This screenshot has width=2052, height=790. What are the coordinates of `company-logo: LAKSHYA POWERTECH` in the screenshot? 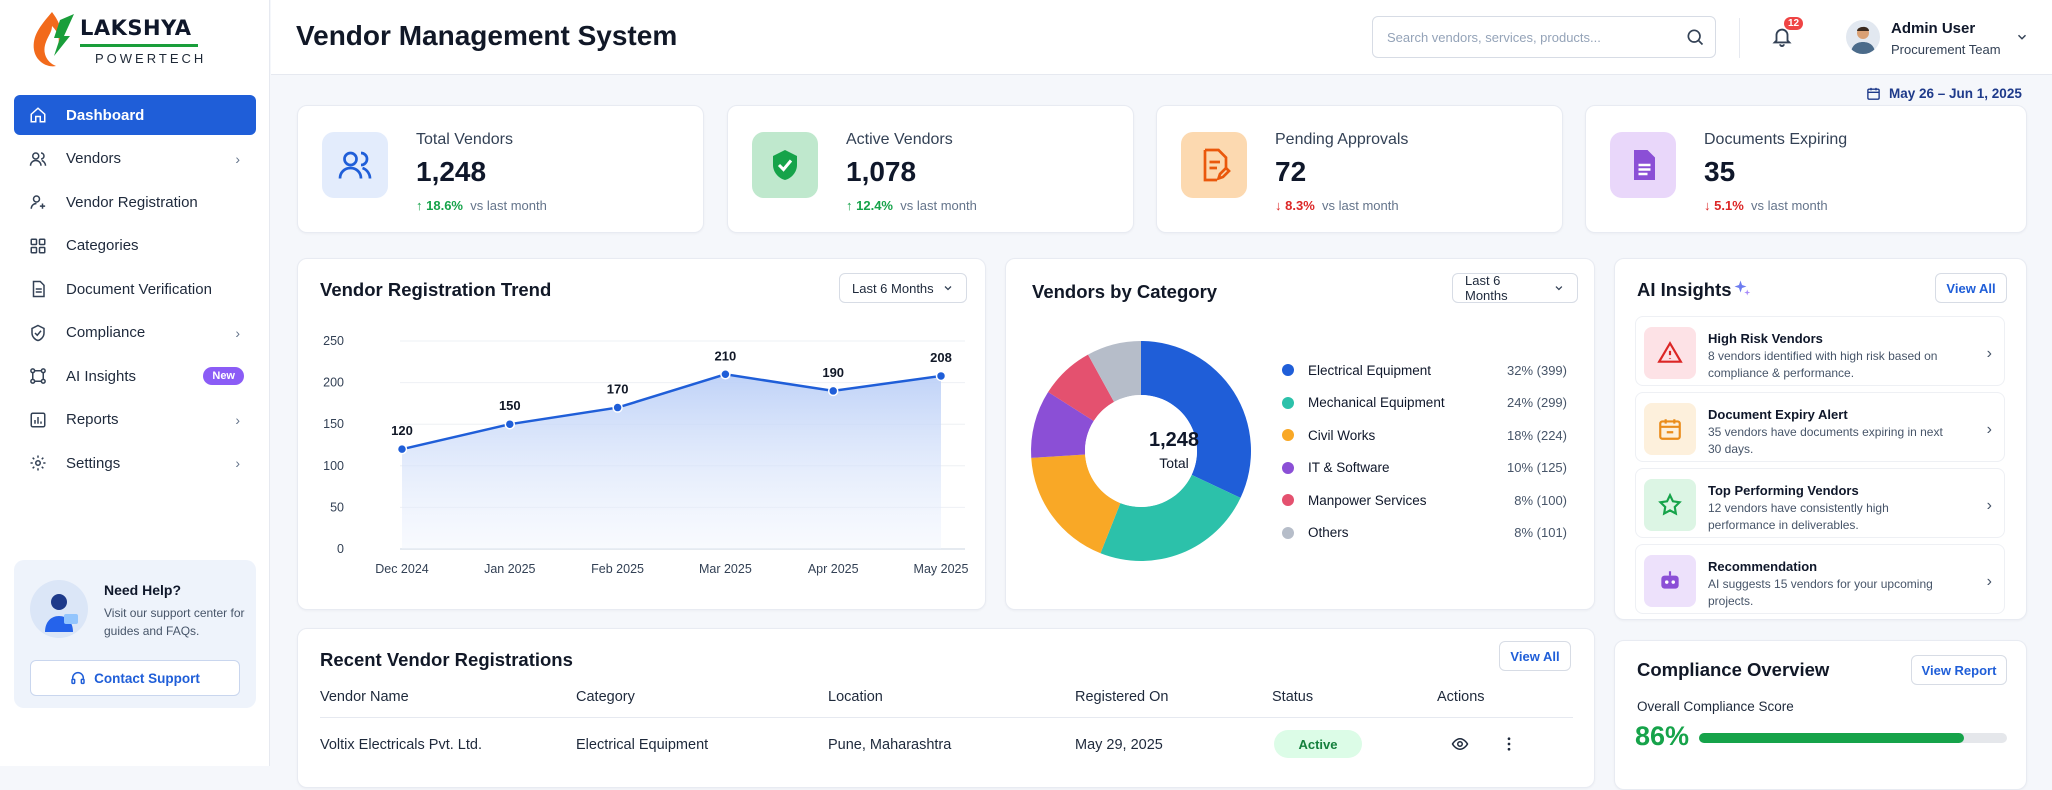 It's located at (130, 38).